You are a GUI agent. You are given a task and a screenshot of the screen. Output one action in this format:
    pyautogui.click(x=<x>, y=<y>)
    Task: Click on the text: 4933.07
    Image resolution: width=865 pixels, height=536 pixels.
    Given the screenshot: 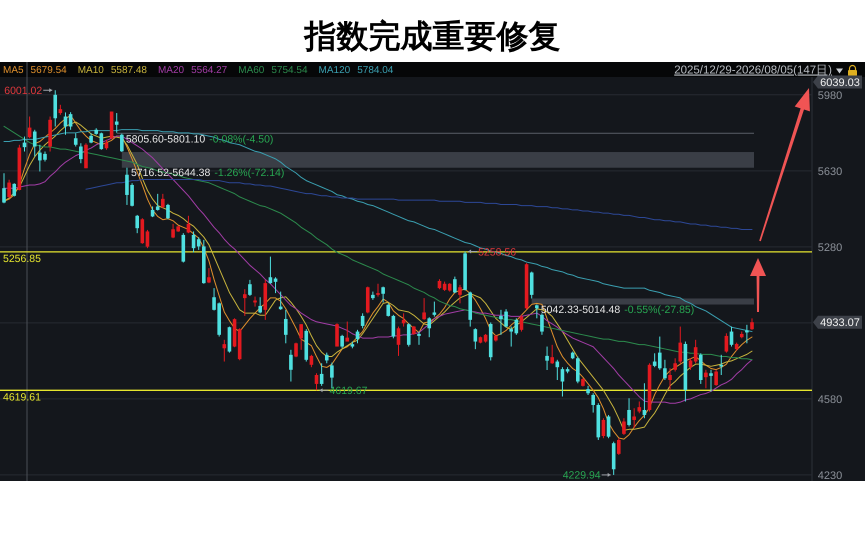 What is the action you would take?
    pyautogui.click(x=840, y=323)
    